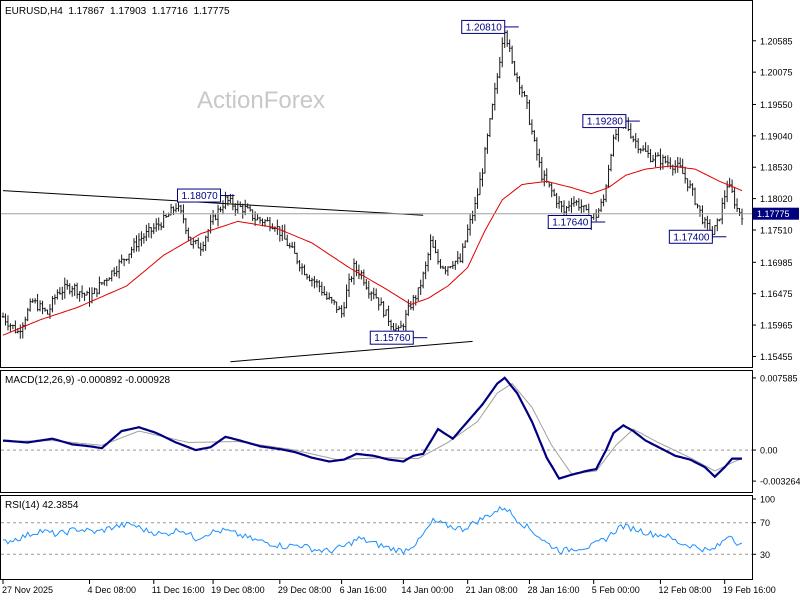 This screenshot has height=605, width=800. What do you see at coordinates (178, 590) in the screenshot?
I see `time-tick-label: 11 Dec 16:00` at bounding box center [178, 590].